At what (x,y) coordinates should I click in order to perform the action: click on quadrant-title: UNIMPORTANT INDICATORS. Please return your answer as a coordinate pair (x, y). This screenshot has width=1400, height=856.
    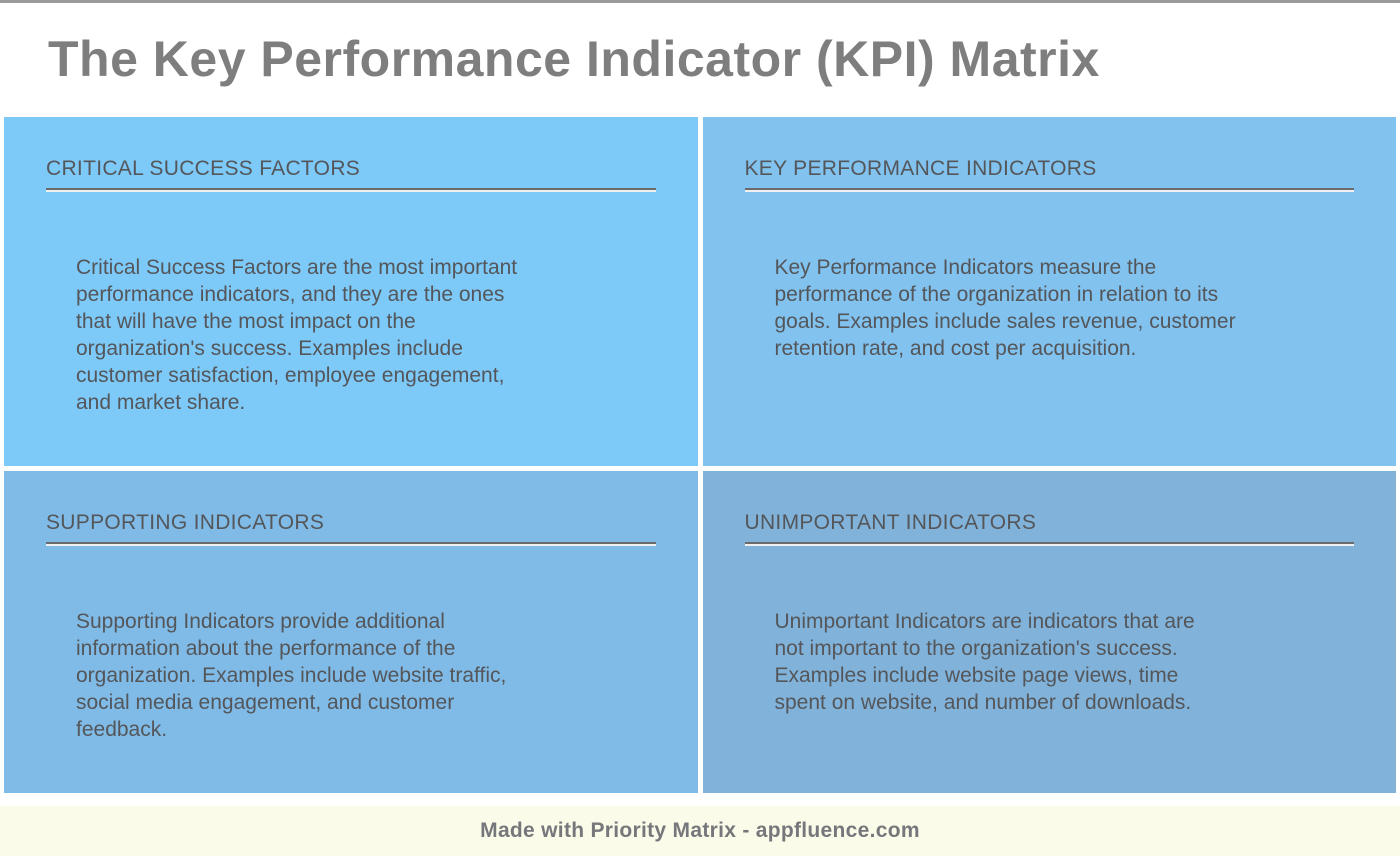
    Looking at the image, I should click on (890, 522).